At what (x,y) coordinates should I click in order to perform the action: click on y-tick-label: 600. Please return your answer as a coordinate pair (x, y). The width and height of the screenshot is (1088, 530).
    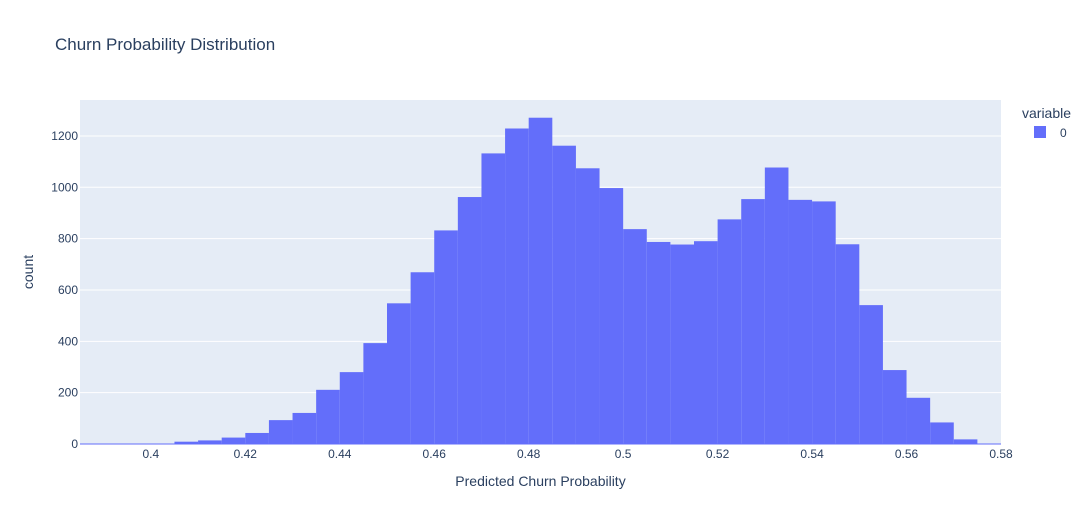
    Looking at the image, I should click on (68, 290).